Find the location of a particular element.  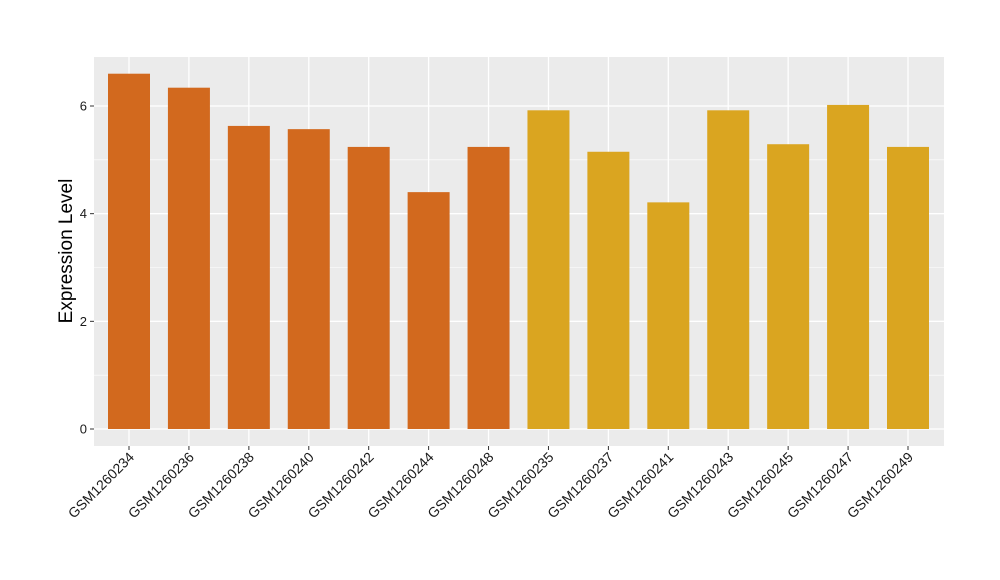

bar-GSM1260240 is located at coordinates (308, 279).